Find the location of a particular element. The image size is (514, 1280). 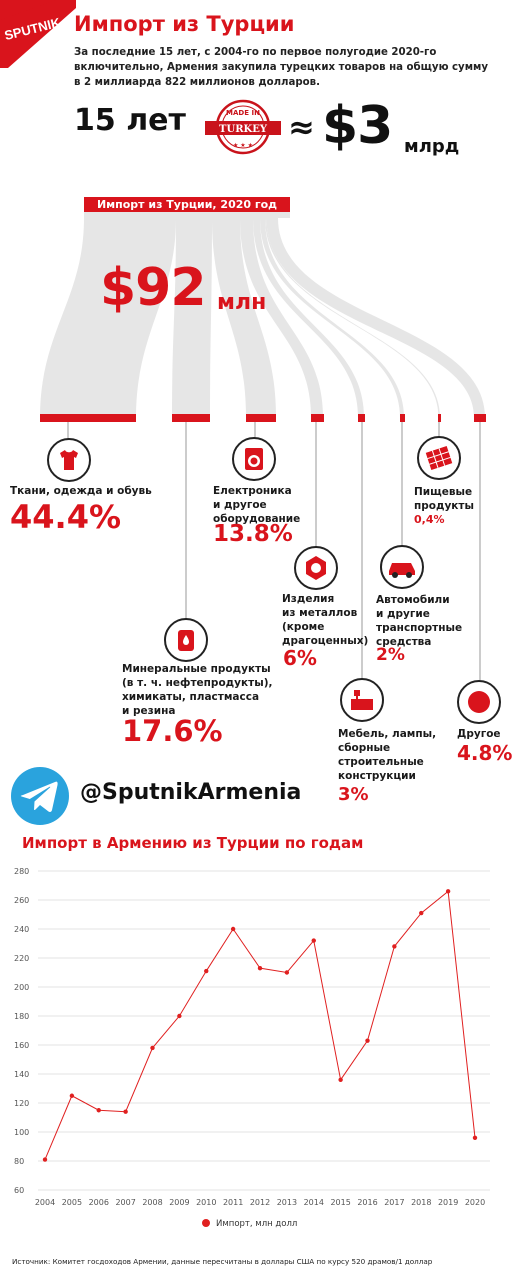

y-tick-label: 240 is located at coordinates (21, 929).